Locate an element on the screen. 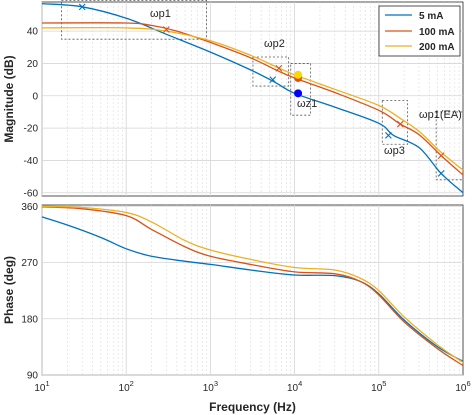 Image resolution: width=474 pixels, height=415 pixels. annotation-wp1-ea: ωp1(EA) is located at coordinates (440, 115).